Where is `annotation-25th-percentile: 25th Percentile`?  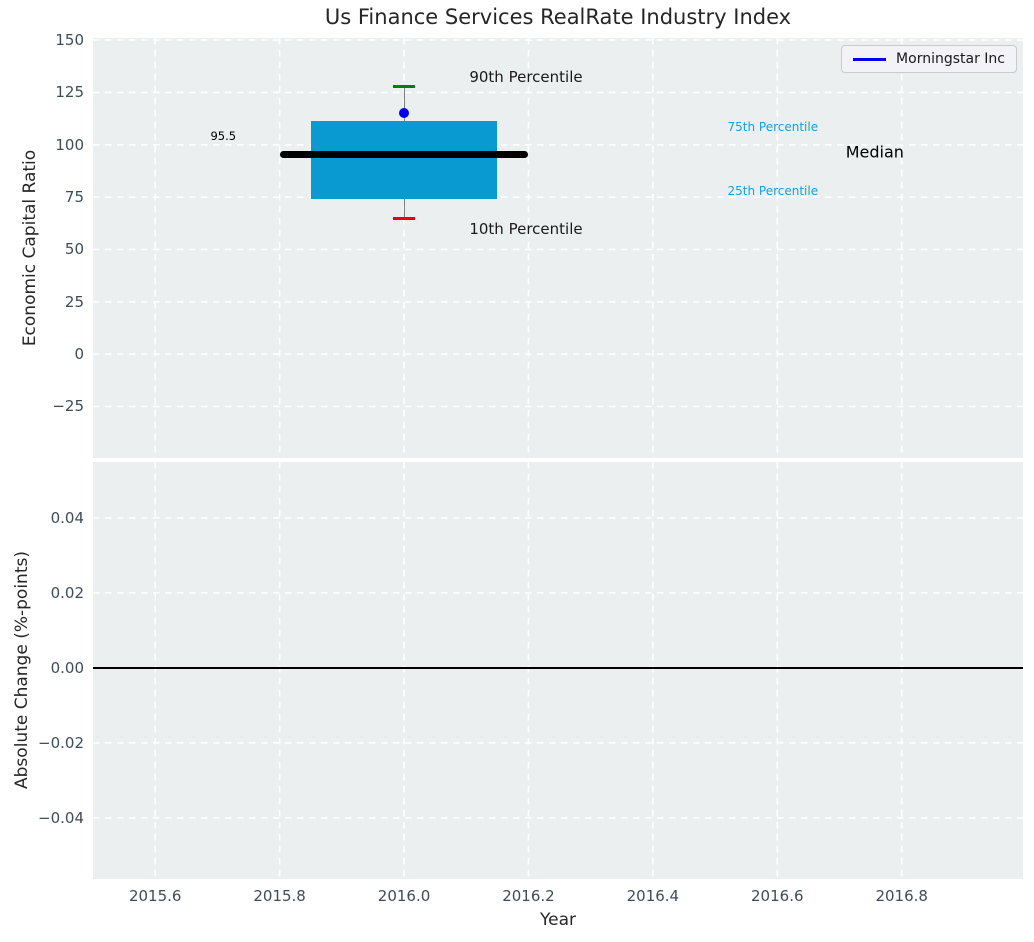
annotation-25th-percentile: 25th Percentile is located at coordinates (773, 190).